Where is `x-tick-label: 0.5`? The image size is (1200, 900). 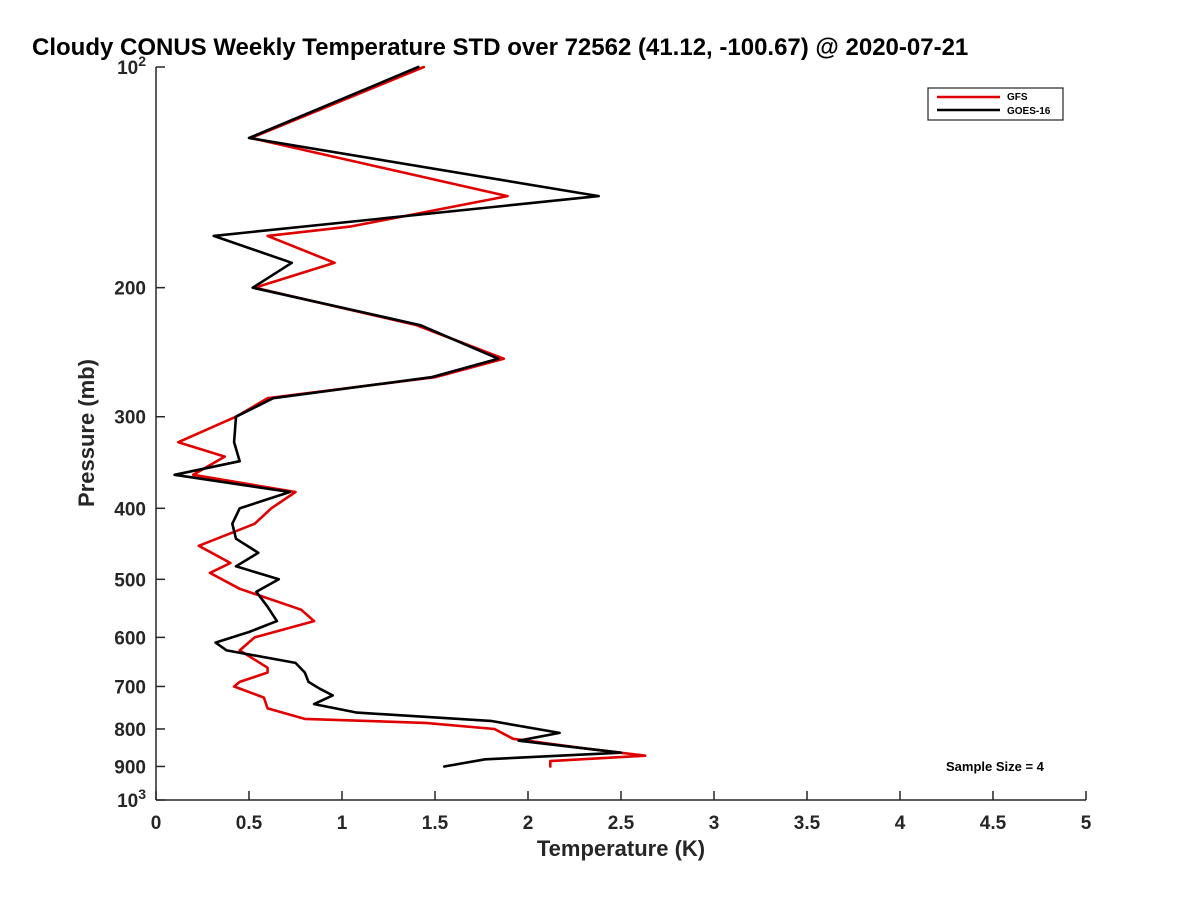
x-tick-label: 0.5 is located at coordinates (249, 823).